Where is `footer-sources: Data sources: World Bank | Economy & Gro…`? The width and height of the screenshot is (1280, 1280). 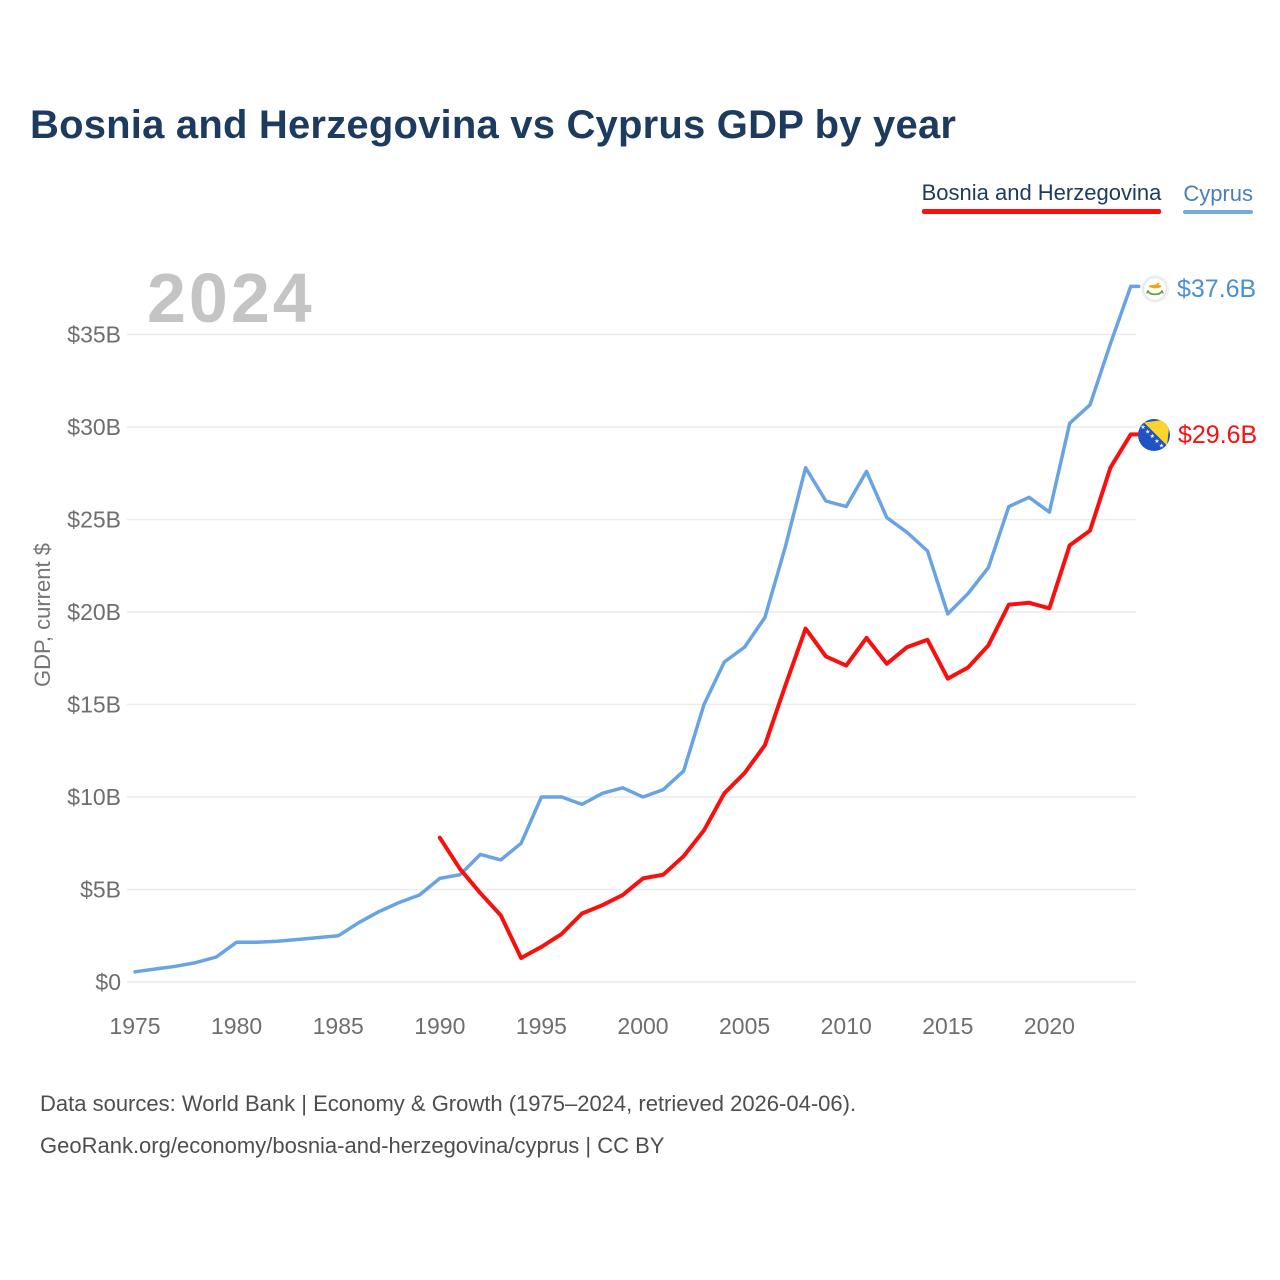 footer-sources: Data sources: World Bank | Economy & Gro… is located at coordinates (448, 1103).